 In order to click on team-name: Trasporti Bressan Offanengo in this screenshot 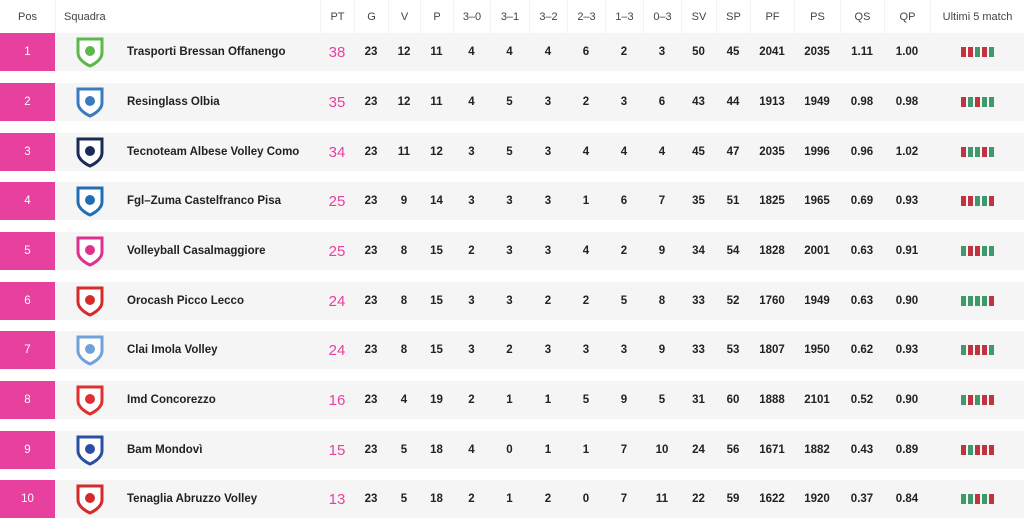, I will do `click(206, 52)`.